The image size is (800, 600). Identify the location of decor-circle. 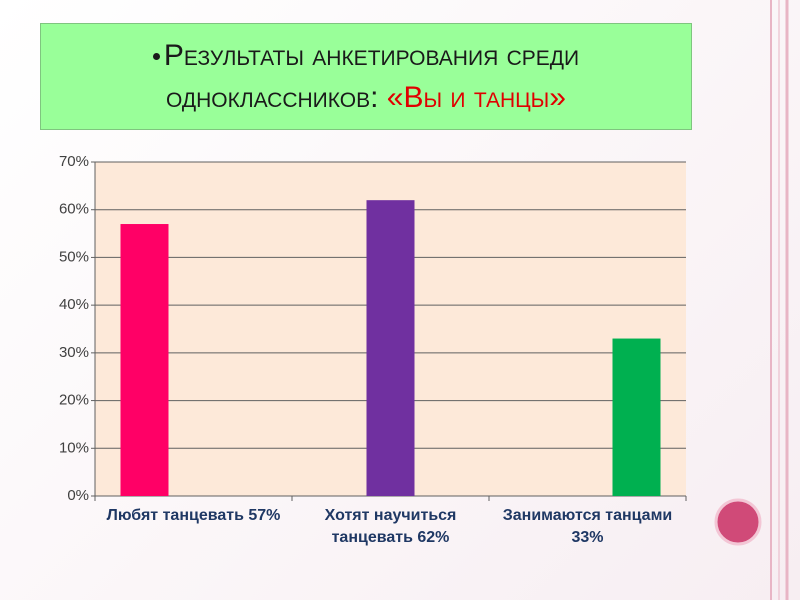
(738, 522).